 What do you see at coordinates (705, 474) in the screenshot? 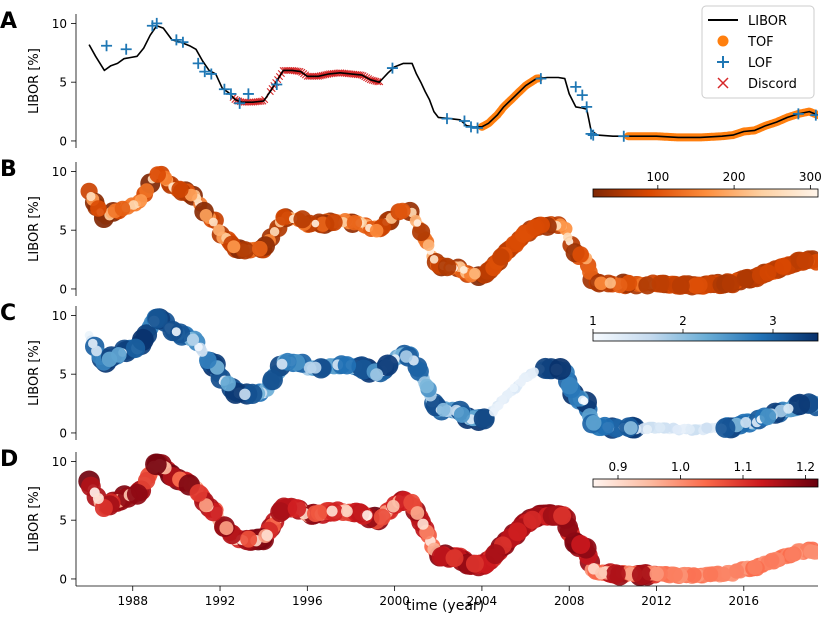
I see `colorbar: 0.9 1.0 1.1 1.2` at bounding box center [705, 474].